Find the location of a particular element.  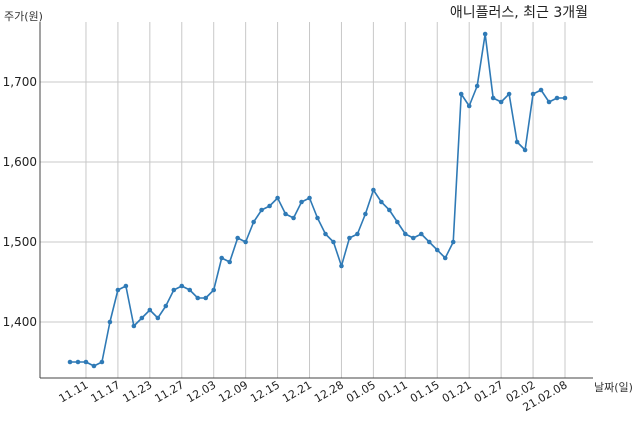

x-tick-label: 01.05 is located at coordinates (361, 391).